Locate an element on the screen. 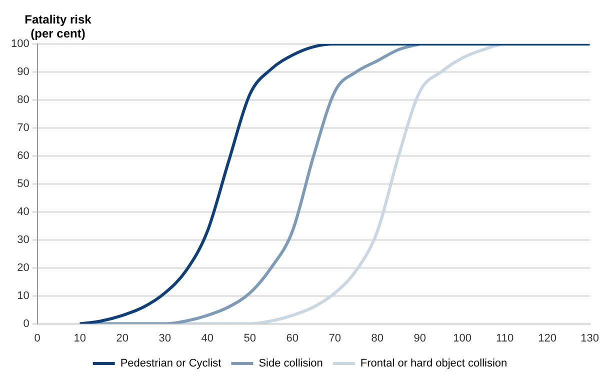  y-tick-label: 20 is located at coordinates (23, 268).